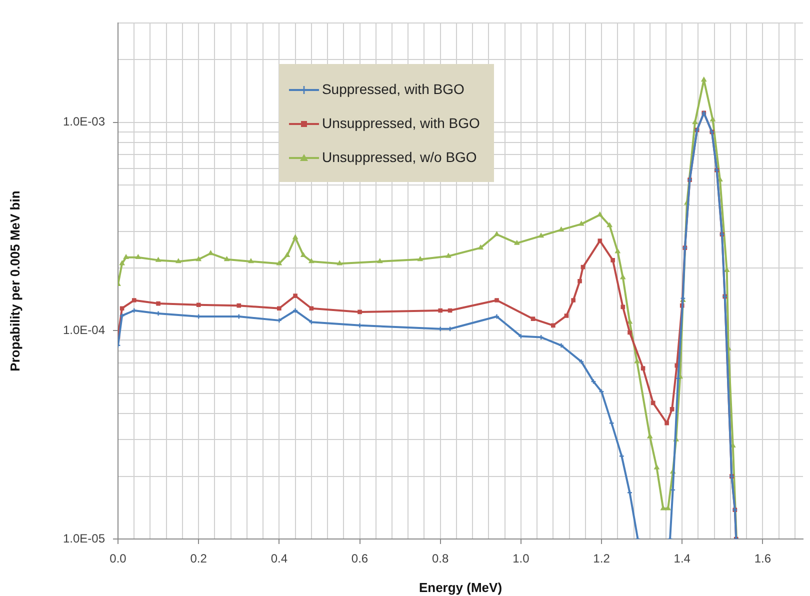 This screenshot has height=596, width=810. Describe the element at coordinates (118, 559) in the screenshot. I see `x-tick-label: 0.0` at that location.